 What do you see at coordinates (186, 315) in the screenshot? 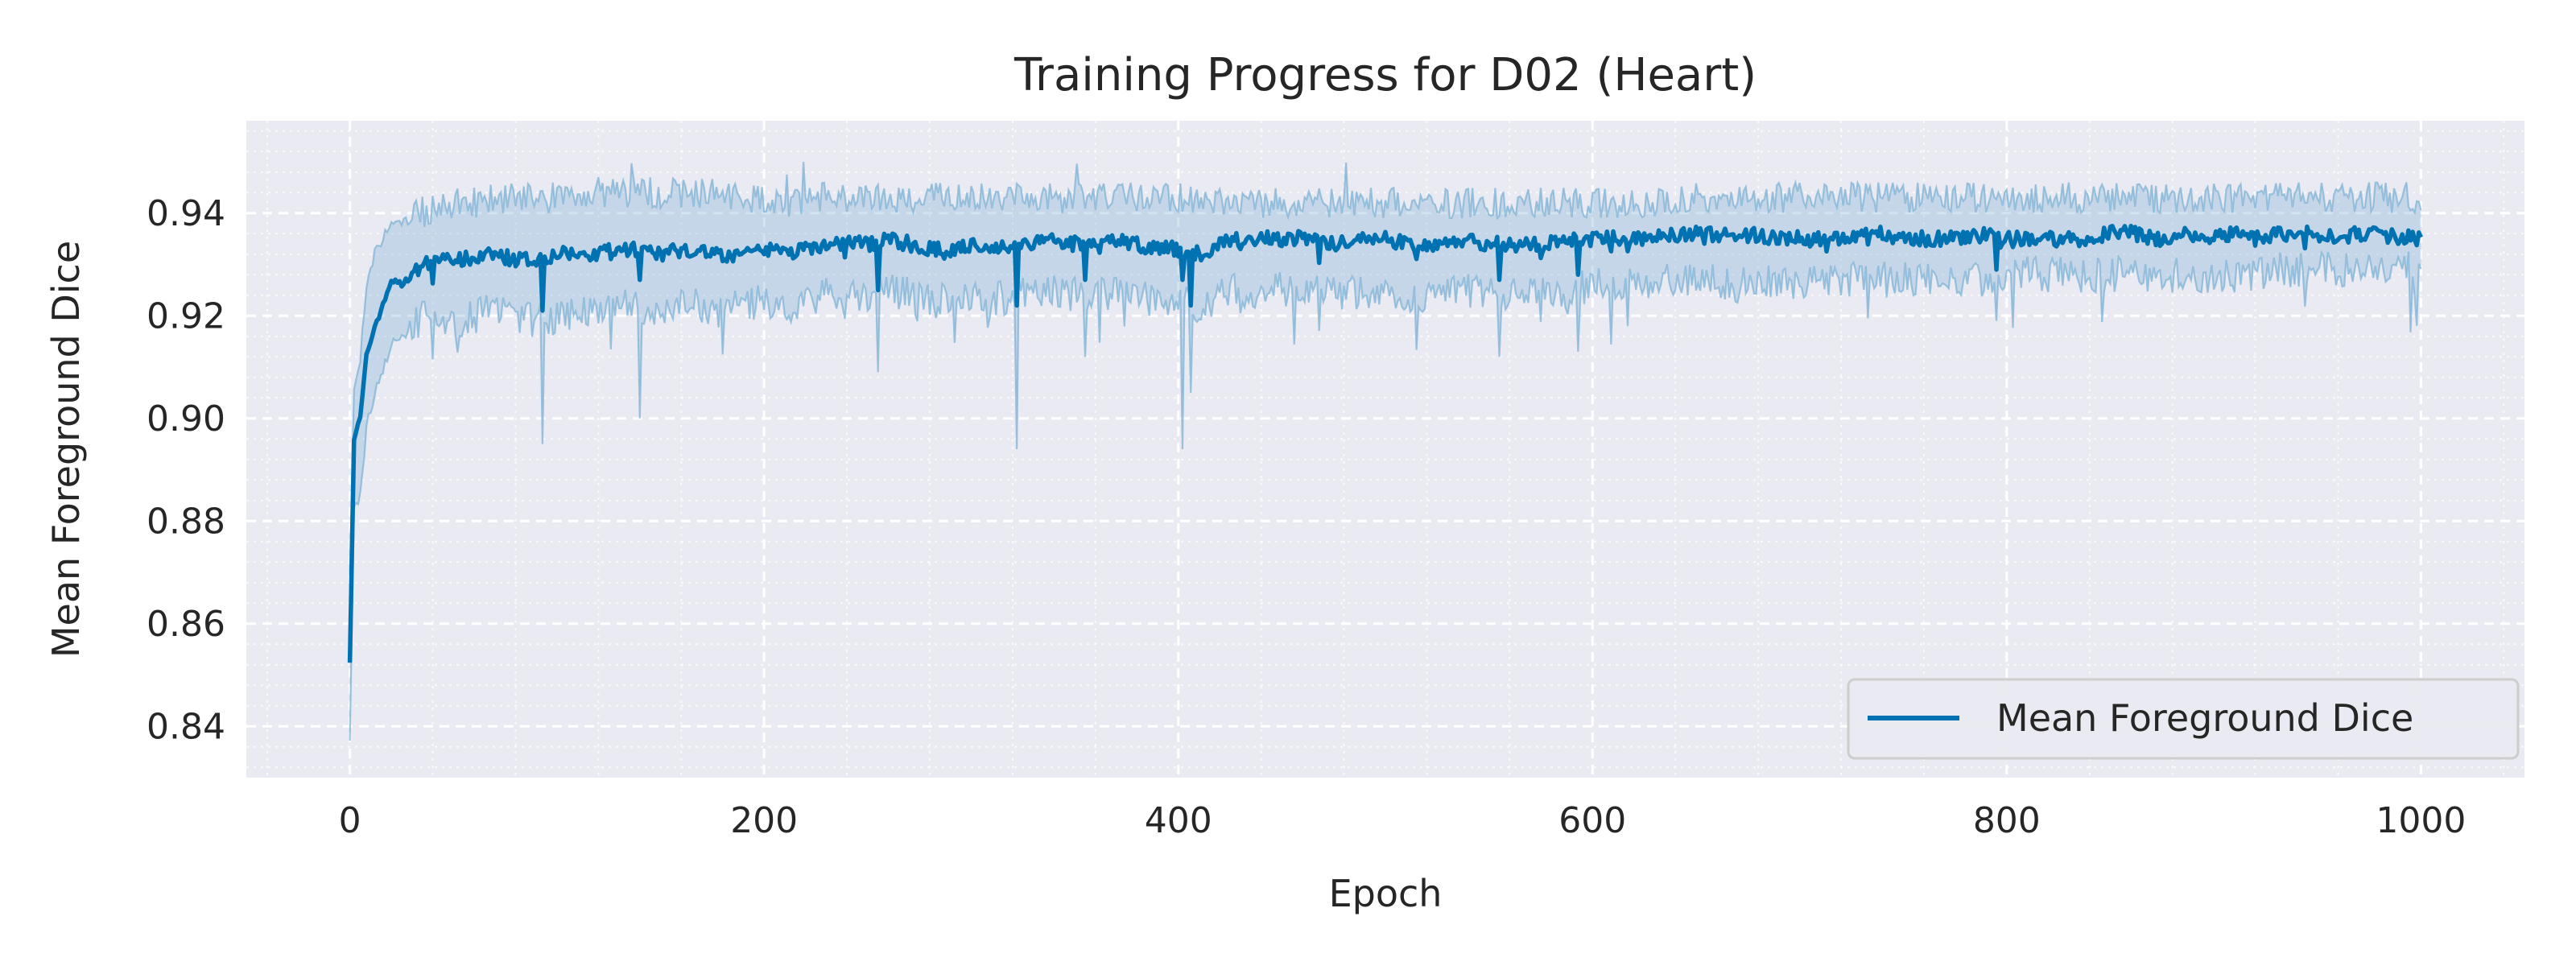
I see `y-tick-label: 0.92` at bounding box center [186, 315].